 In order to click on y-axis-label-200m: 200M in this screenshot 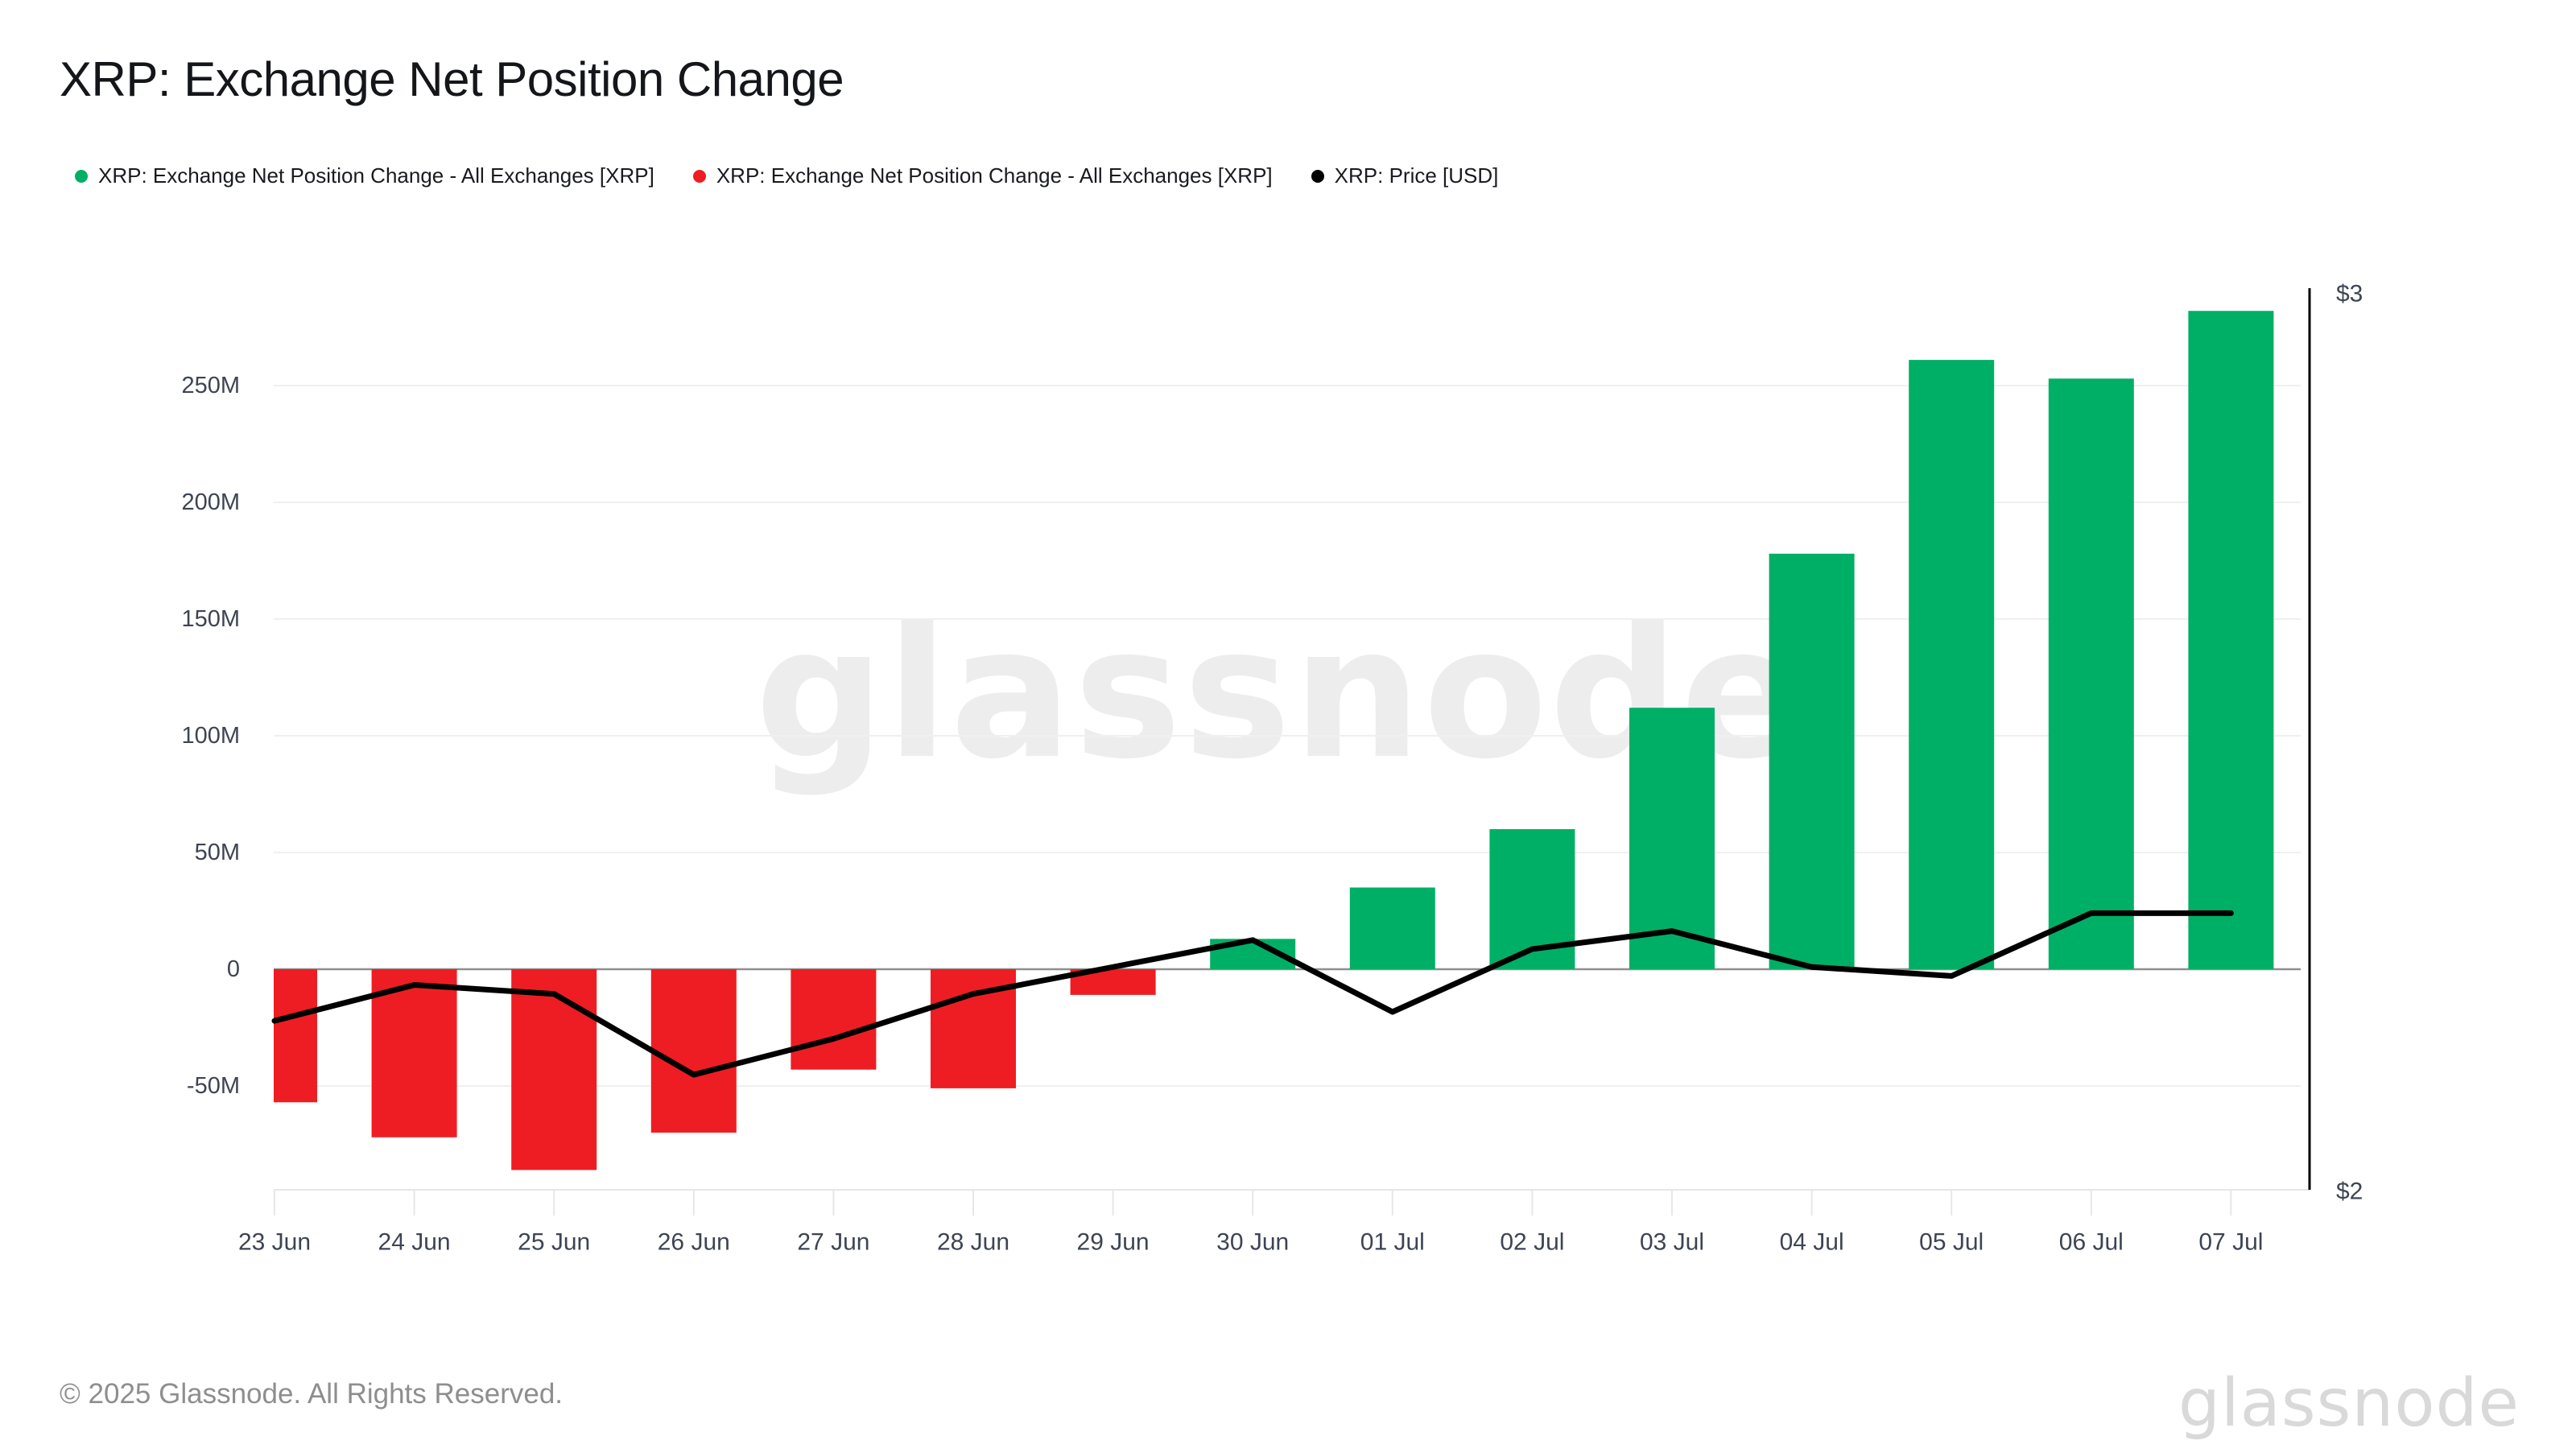, I will do `click(211, 502)`.